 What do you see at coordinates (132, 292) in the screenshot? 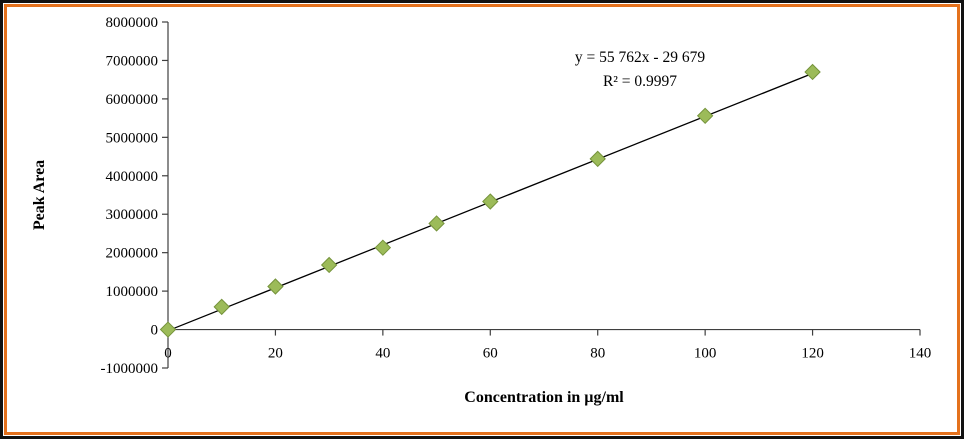
I see `y-tick-label: 1000000` at bounding box center [132, 292].